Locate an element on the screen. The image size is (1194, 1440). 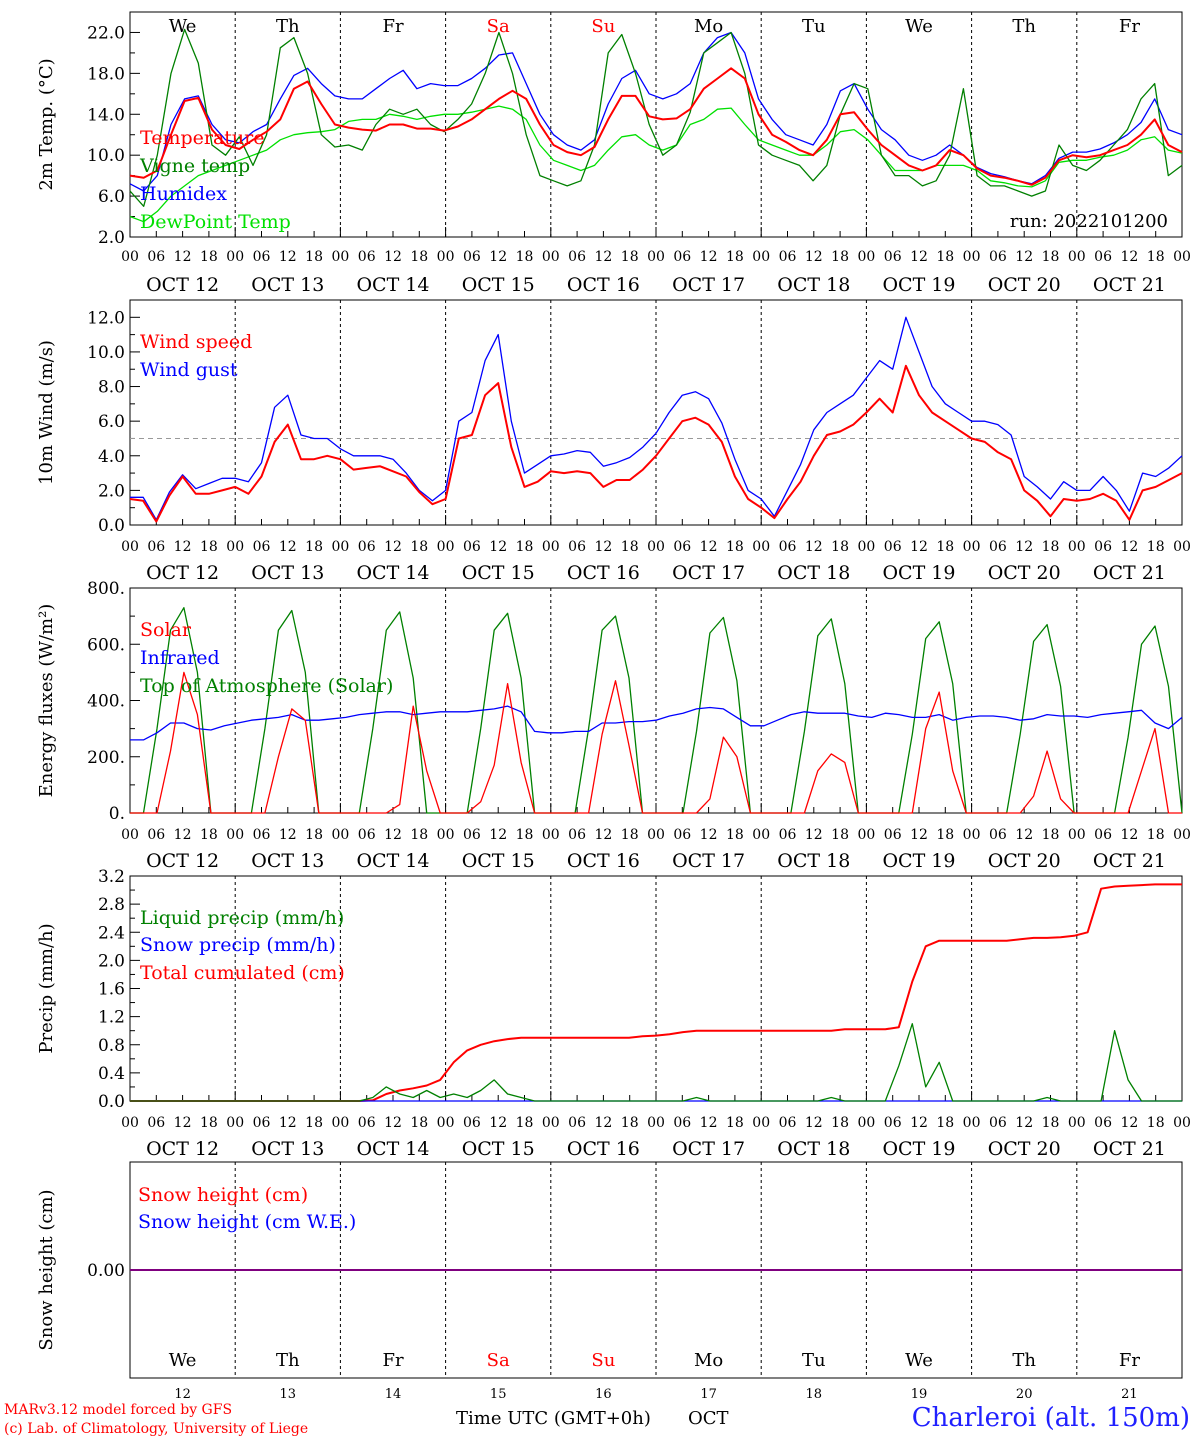
y-tick-label: 0.8 is located at coordinates (111, 1046).